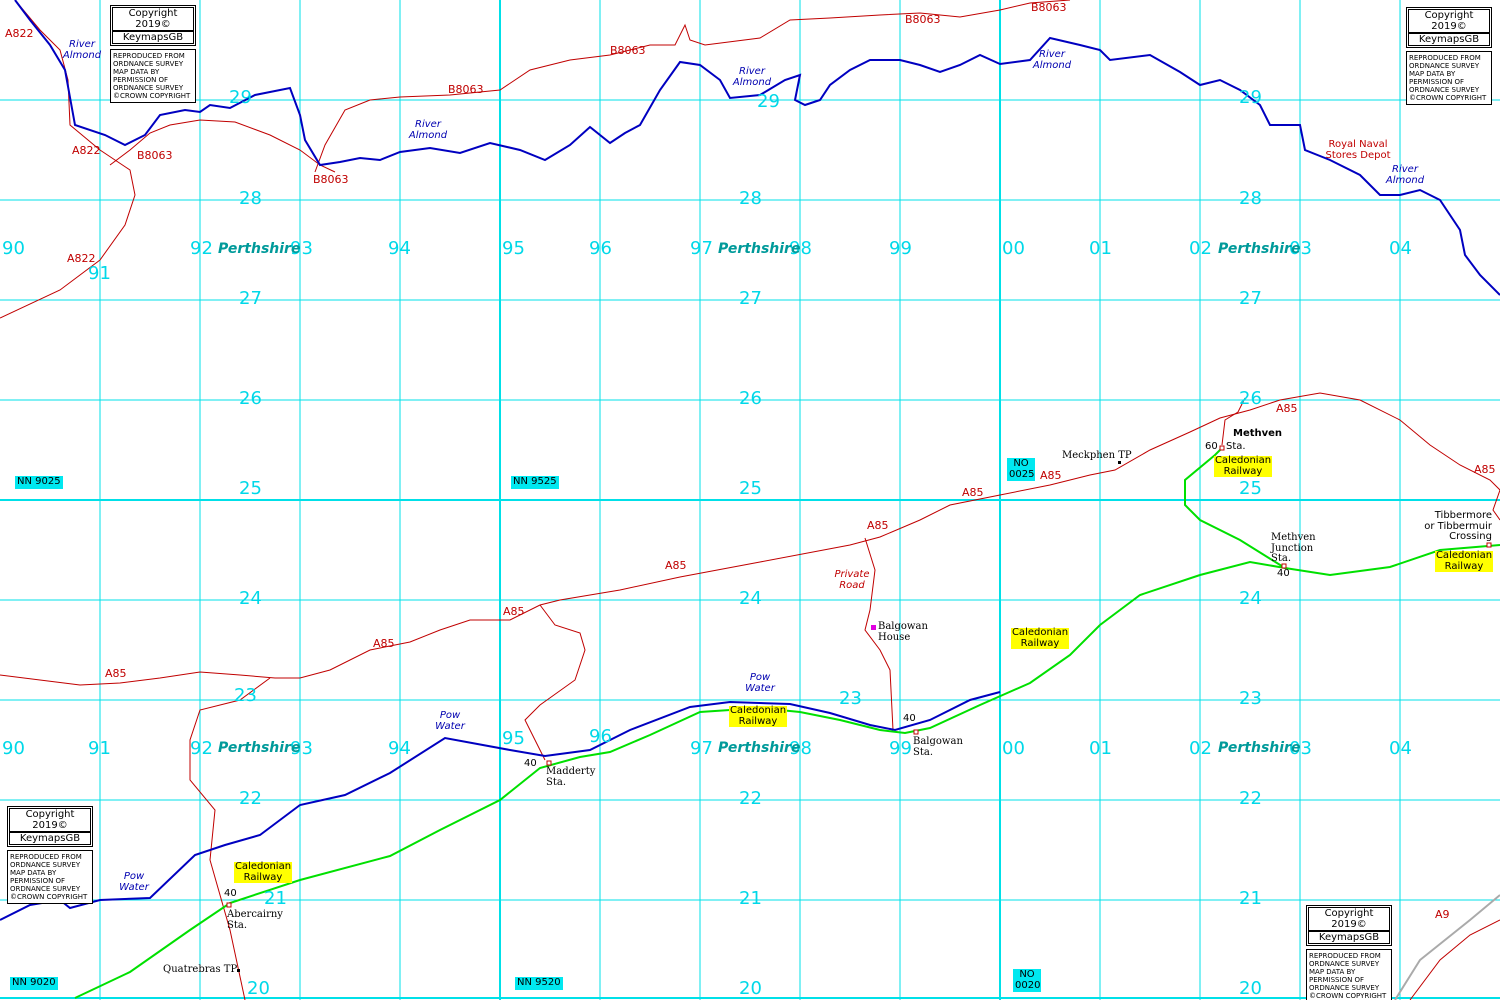 The image size is (1500, 1000). Describe the element at coordinates (1400, 248) in the screenshot. I see `easting-label: 04` at that location.